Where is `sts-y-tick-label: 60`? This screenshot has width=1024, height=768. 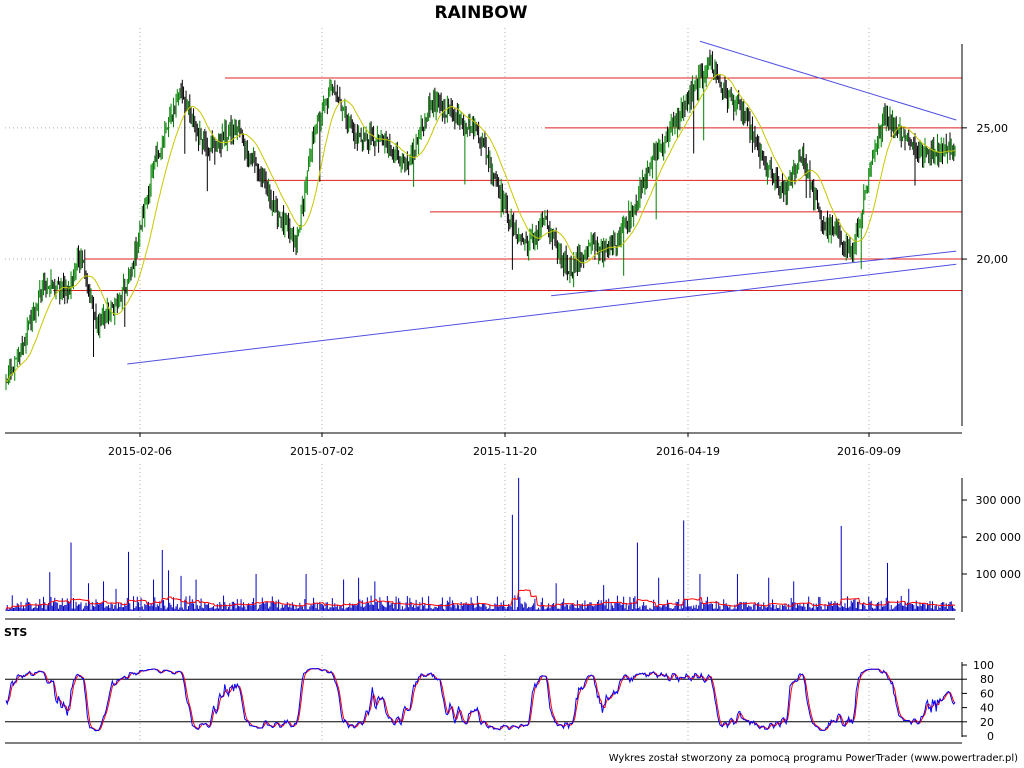 sts-y-tick-label: 60 is located at coordinates (987, 693).